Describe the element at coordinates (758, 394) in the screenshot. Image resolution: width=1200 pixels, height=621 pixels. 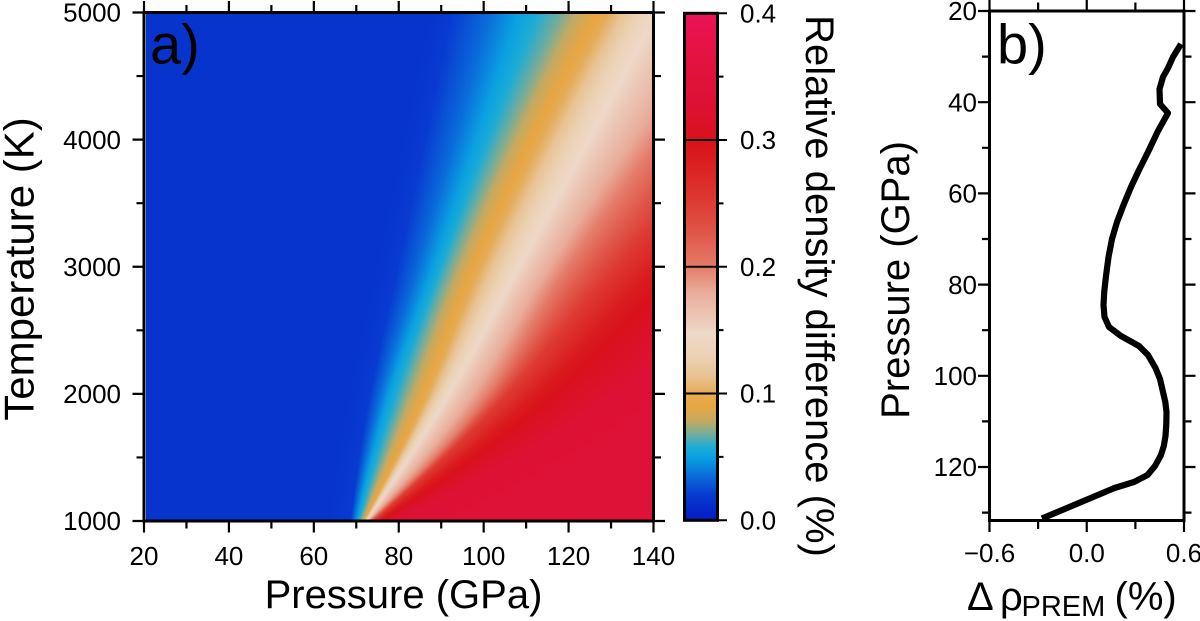
I see `svg-text: 0.1` at that location.